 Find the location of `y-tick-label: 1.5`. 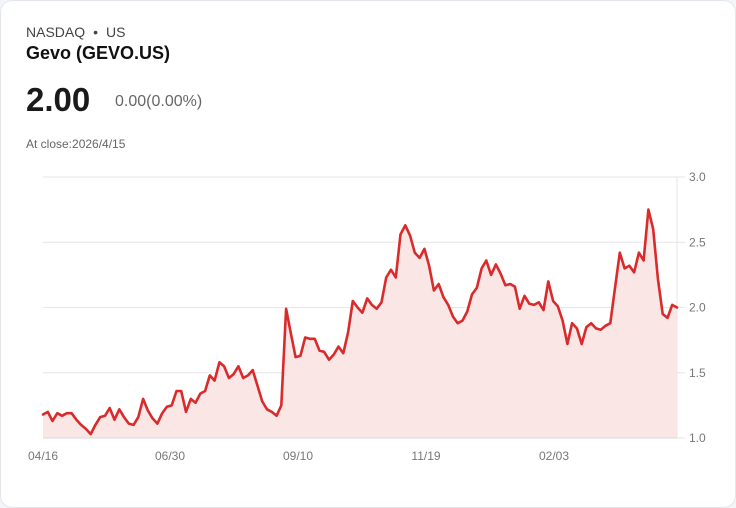

y-tick-label: 1.5 is located at coordinates (697, 373).